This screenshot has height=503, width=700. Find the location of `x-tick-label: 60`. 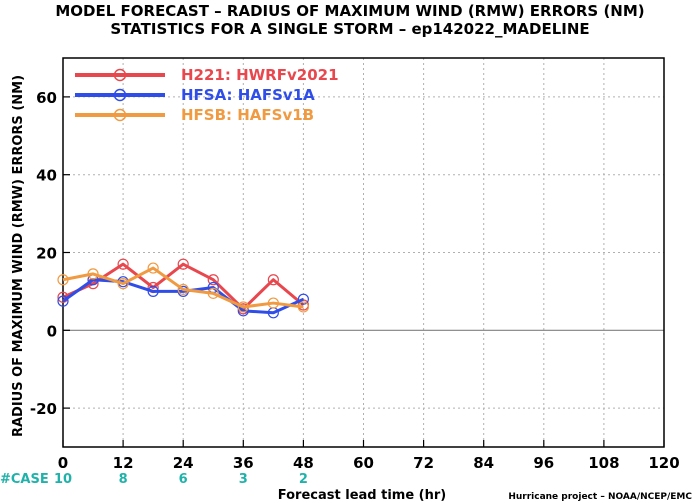

x-tick-label: 60 is located at coordinates (363, 463).